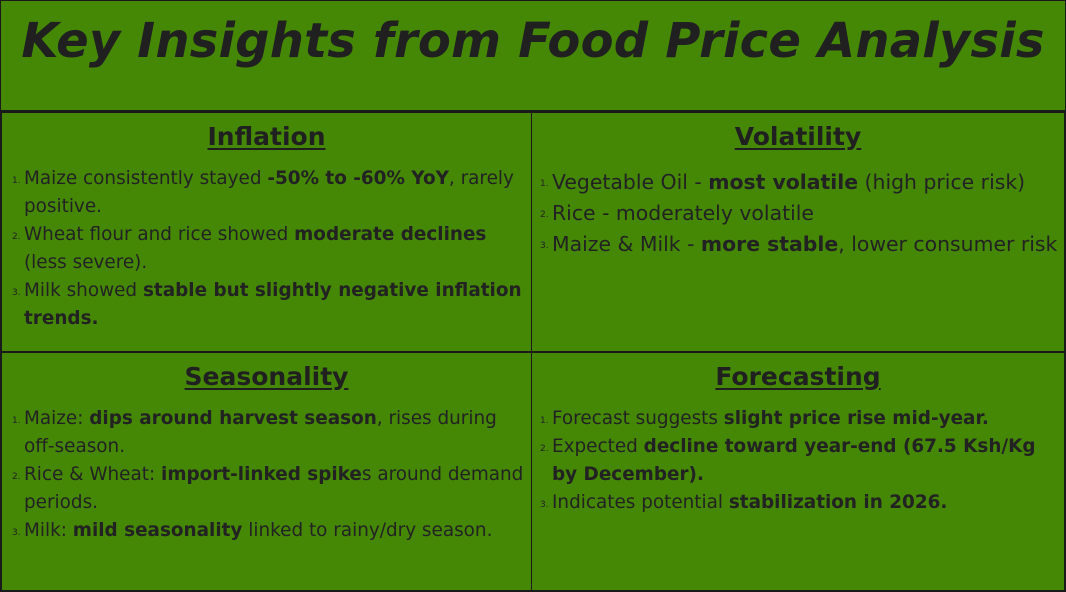 The width and height of the screenshot is (1066, 592). Describe the element at coordinates (626, 244) in the screenshot. I see `item-text: Maize & Milk -` at that location.